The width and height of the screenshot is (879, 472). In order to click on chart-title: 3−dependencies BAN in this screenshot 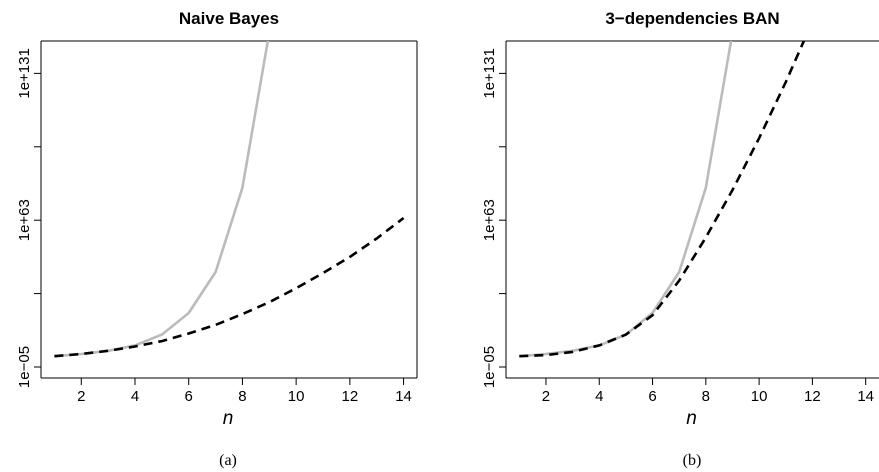, I will do `click(692, 18)`.